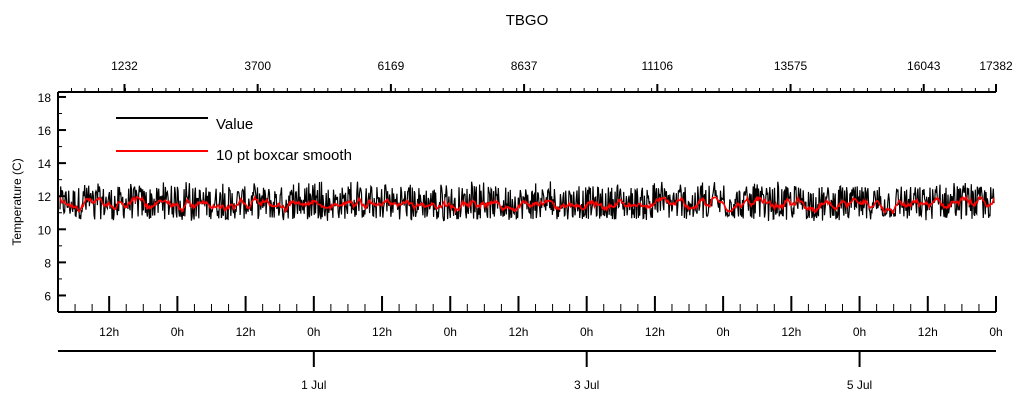  Describe the element at coordinates (45, 164) in the screenshot. I see `y-tick-label: 14` at that location.